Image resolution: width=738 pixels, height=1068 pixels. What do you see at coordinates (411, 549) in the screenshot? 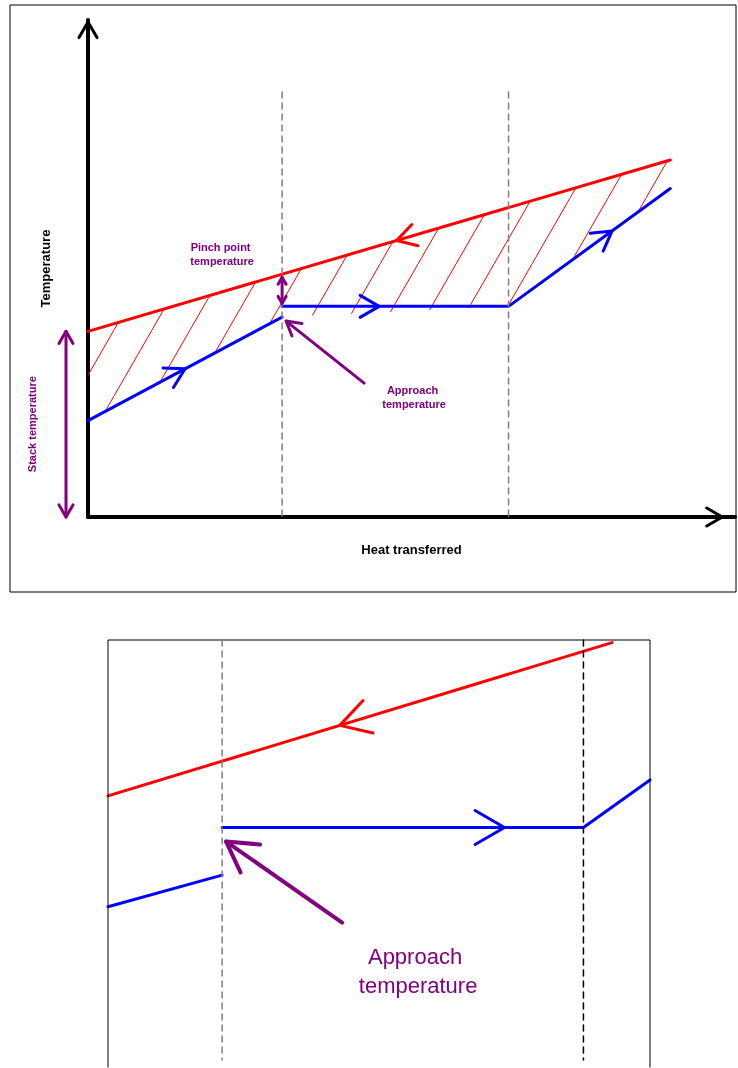
I see `x-axis-title: Heat transferred` at bounding box center [411, 549].